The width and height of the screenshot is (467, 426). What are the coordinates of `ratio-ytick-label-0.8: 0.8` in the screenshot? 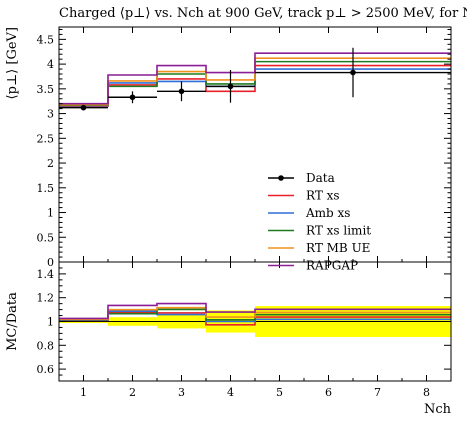 It's located at (46, 345).